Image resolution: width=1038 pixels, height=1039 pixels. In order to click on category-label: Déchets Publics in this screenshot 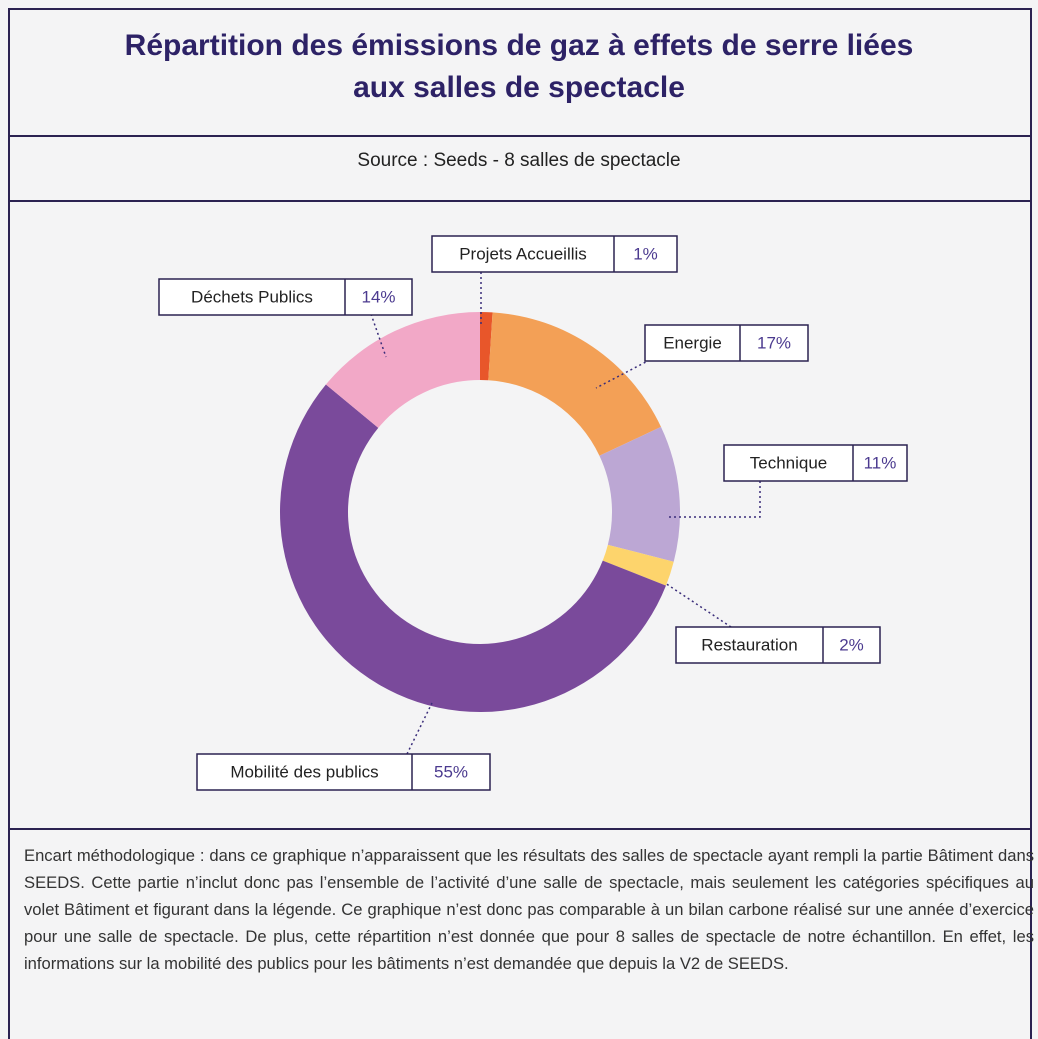, I will do `click(252, 296)`.